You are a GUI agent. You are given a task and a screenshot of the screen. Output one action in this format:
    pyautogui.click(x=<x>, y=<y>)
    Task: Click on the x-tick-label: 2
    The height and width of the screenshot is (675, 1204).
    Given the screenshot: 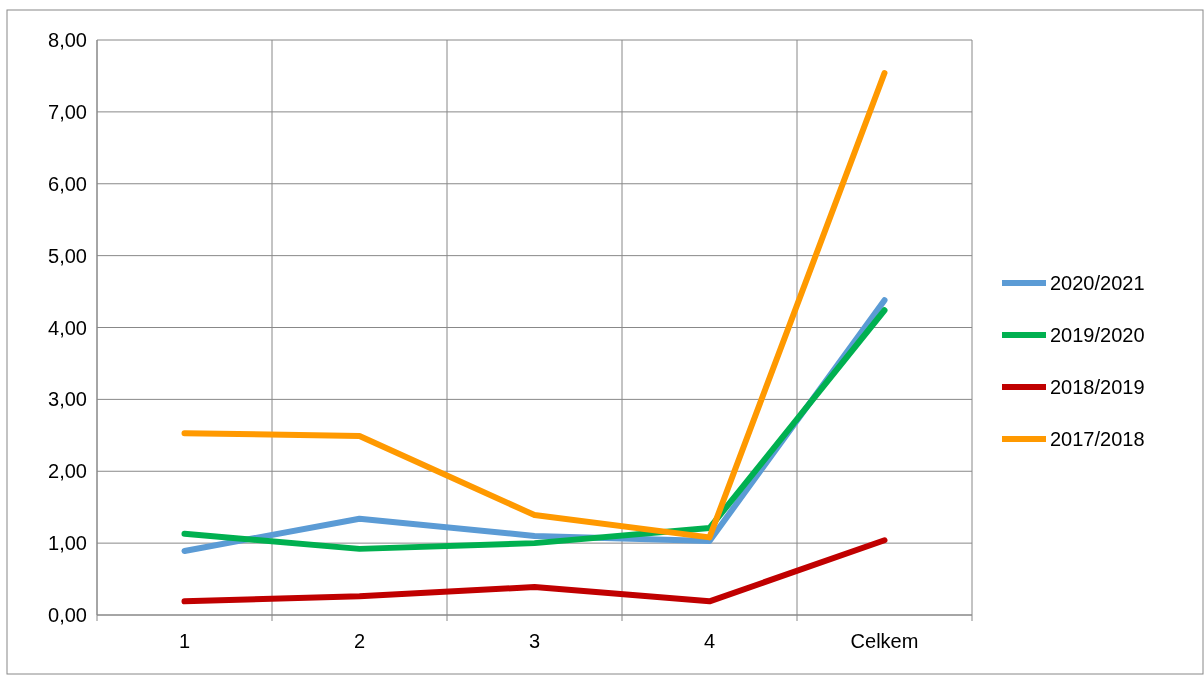 What is the action you would take?
    pyautogui.click(x=359, y=641)
    